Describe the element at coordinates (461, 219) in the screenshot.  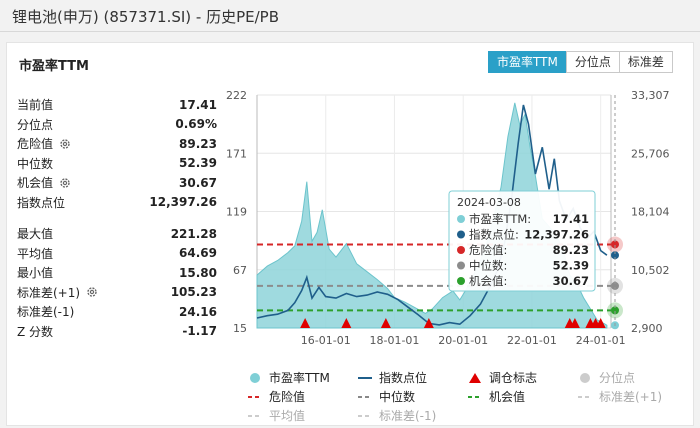
I see `tooltip-series-dot` at that location.